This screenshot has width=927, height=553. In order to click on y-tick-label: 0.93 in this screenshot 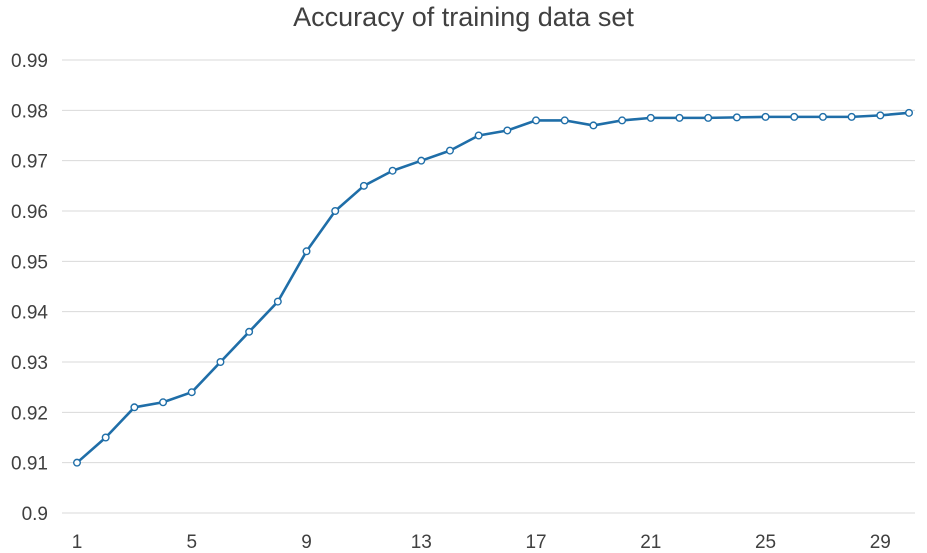, I will do `click(29, 363)`.